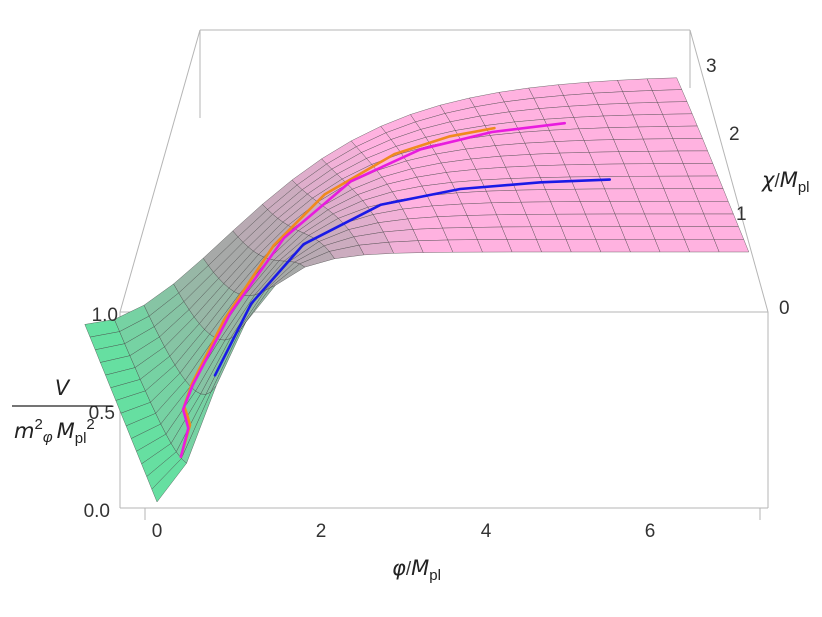 The height and width of the screenshot is (617, 822). I want to click on phi-tick-label: 0, so click(157, 531).